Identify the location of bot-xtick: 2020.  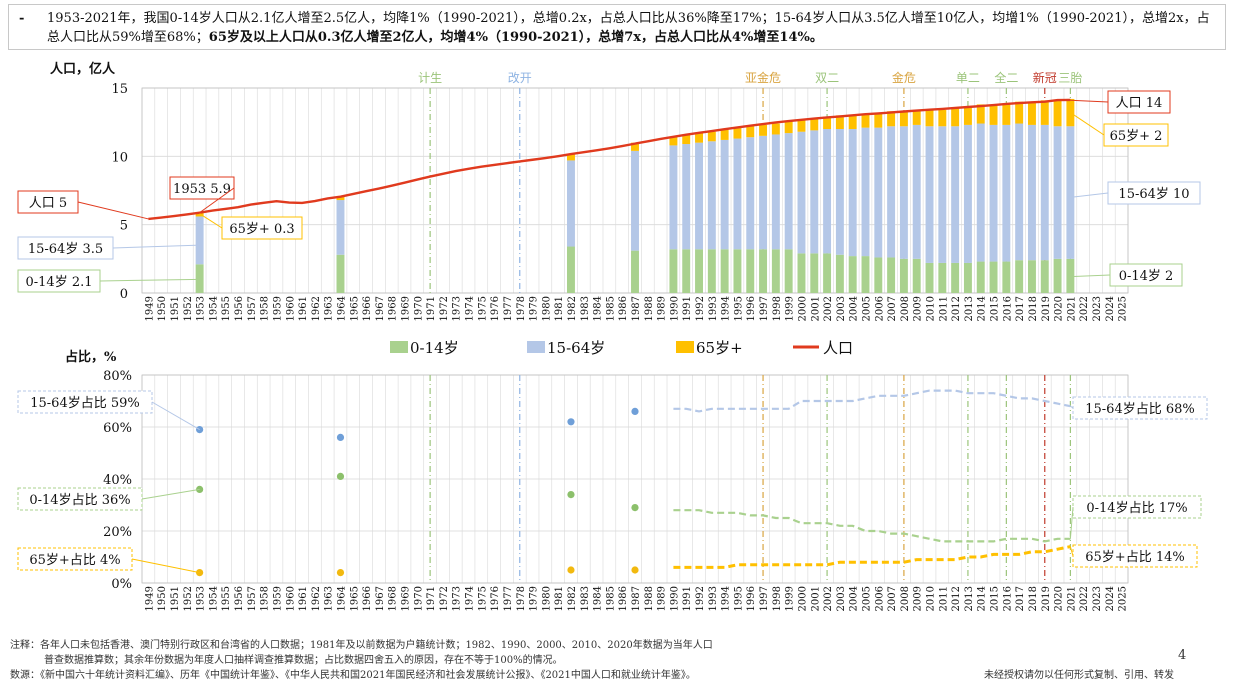
(1059, 598).